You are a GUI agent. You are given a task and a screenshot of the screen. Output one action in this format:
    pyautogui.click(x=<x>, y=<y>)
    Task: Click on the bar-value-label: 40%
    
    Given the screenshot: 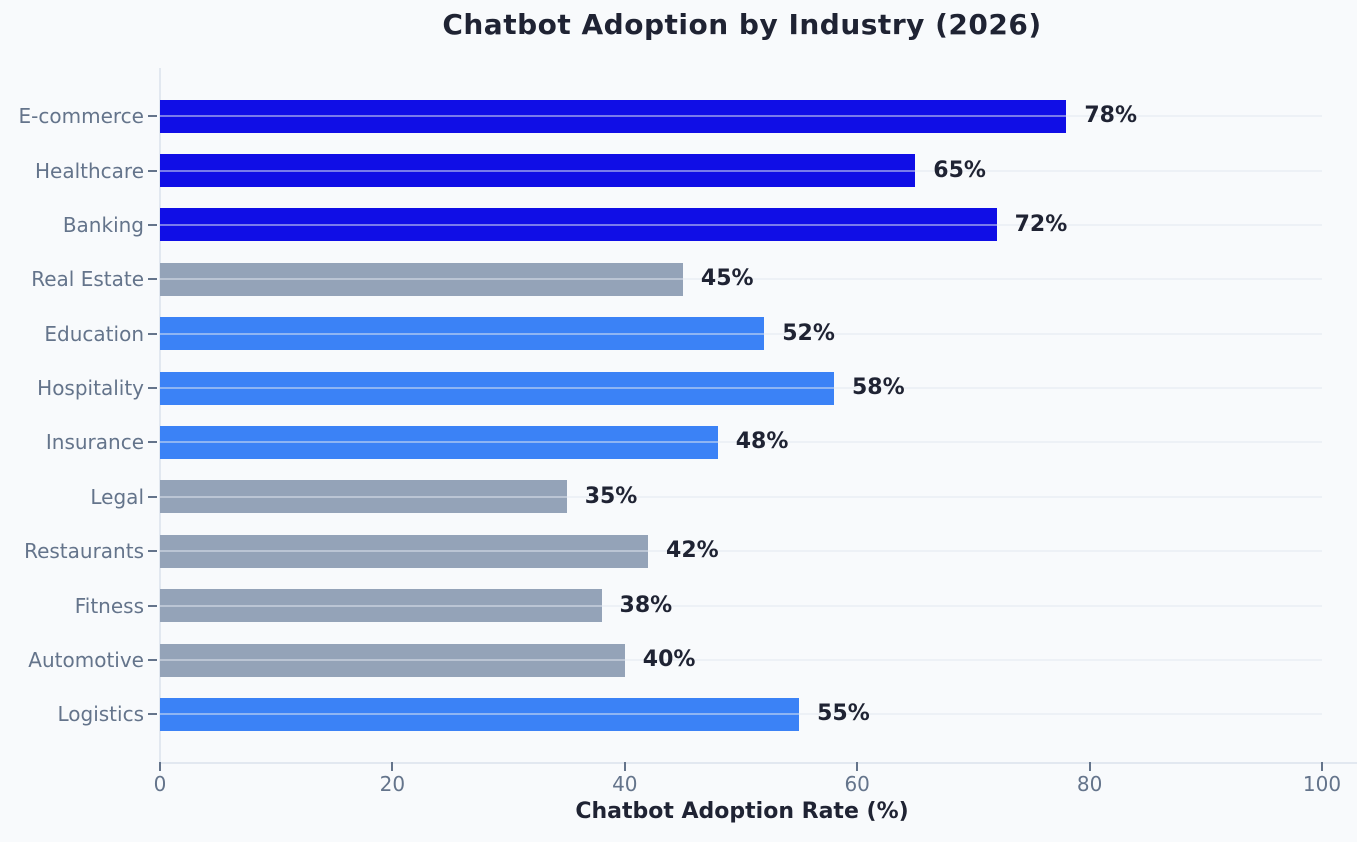 What is the action you would take?
    pyautogui.click(x=669, y=659)
    